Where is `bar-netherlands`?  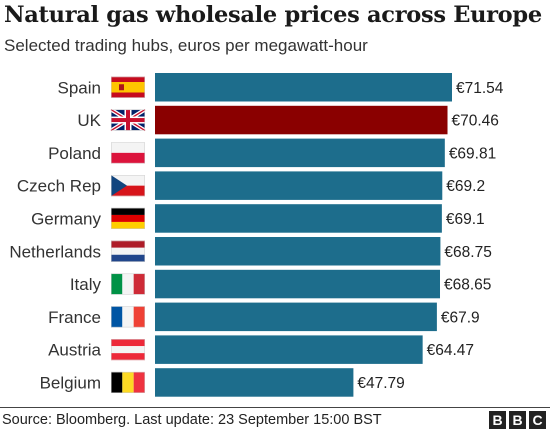 bar-netherlands is located at coordinates (298, 251).